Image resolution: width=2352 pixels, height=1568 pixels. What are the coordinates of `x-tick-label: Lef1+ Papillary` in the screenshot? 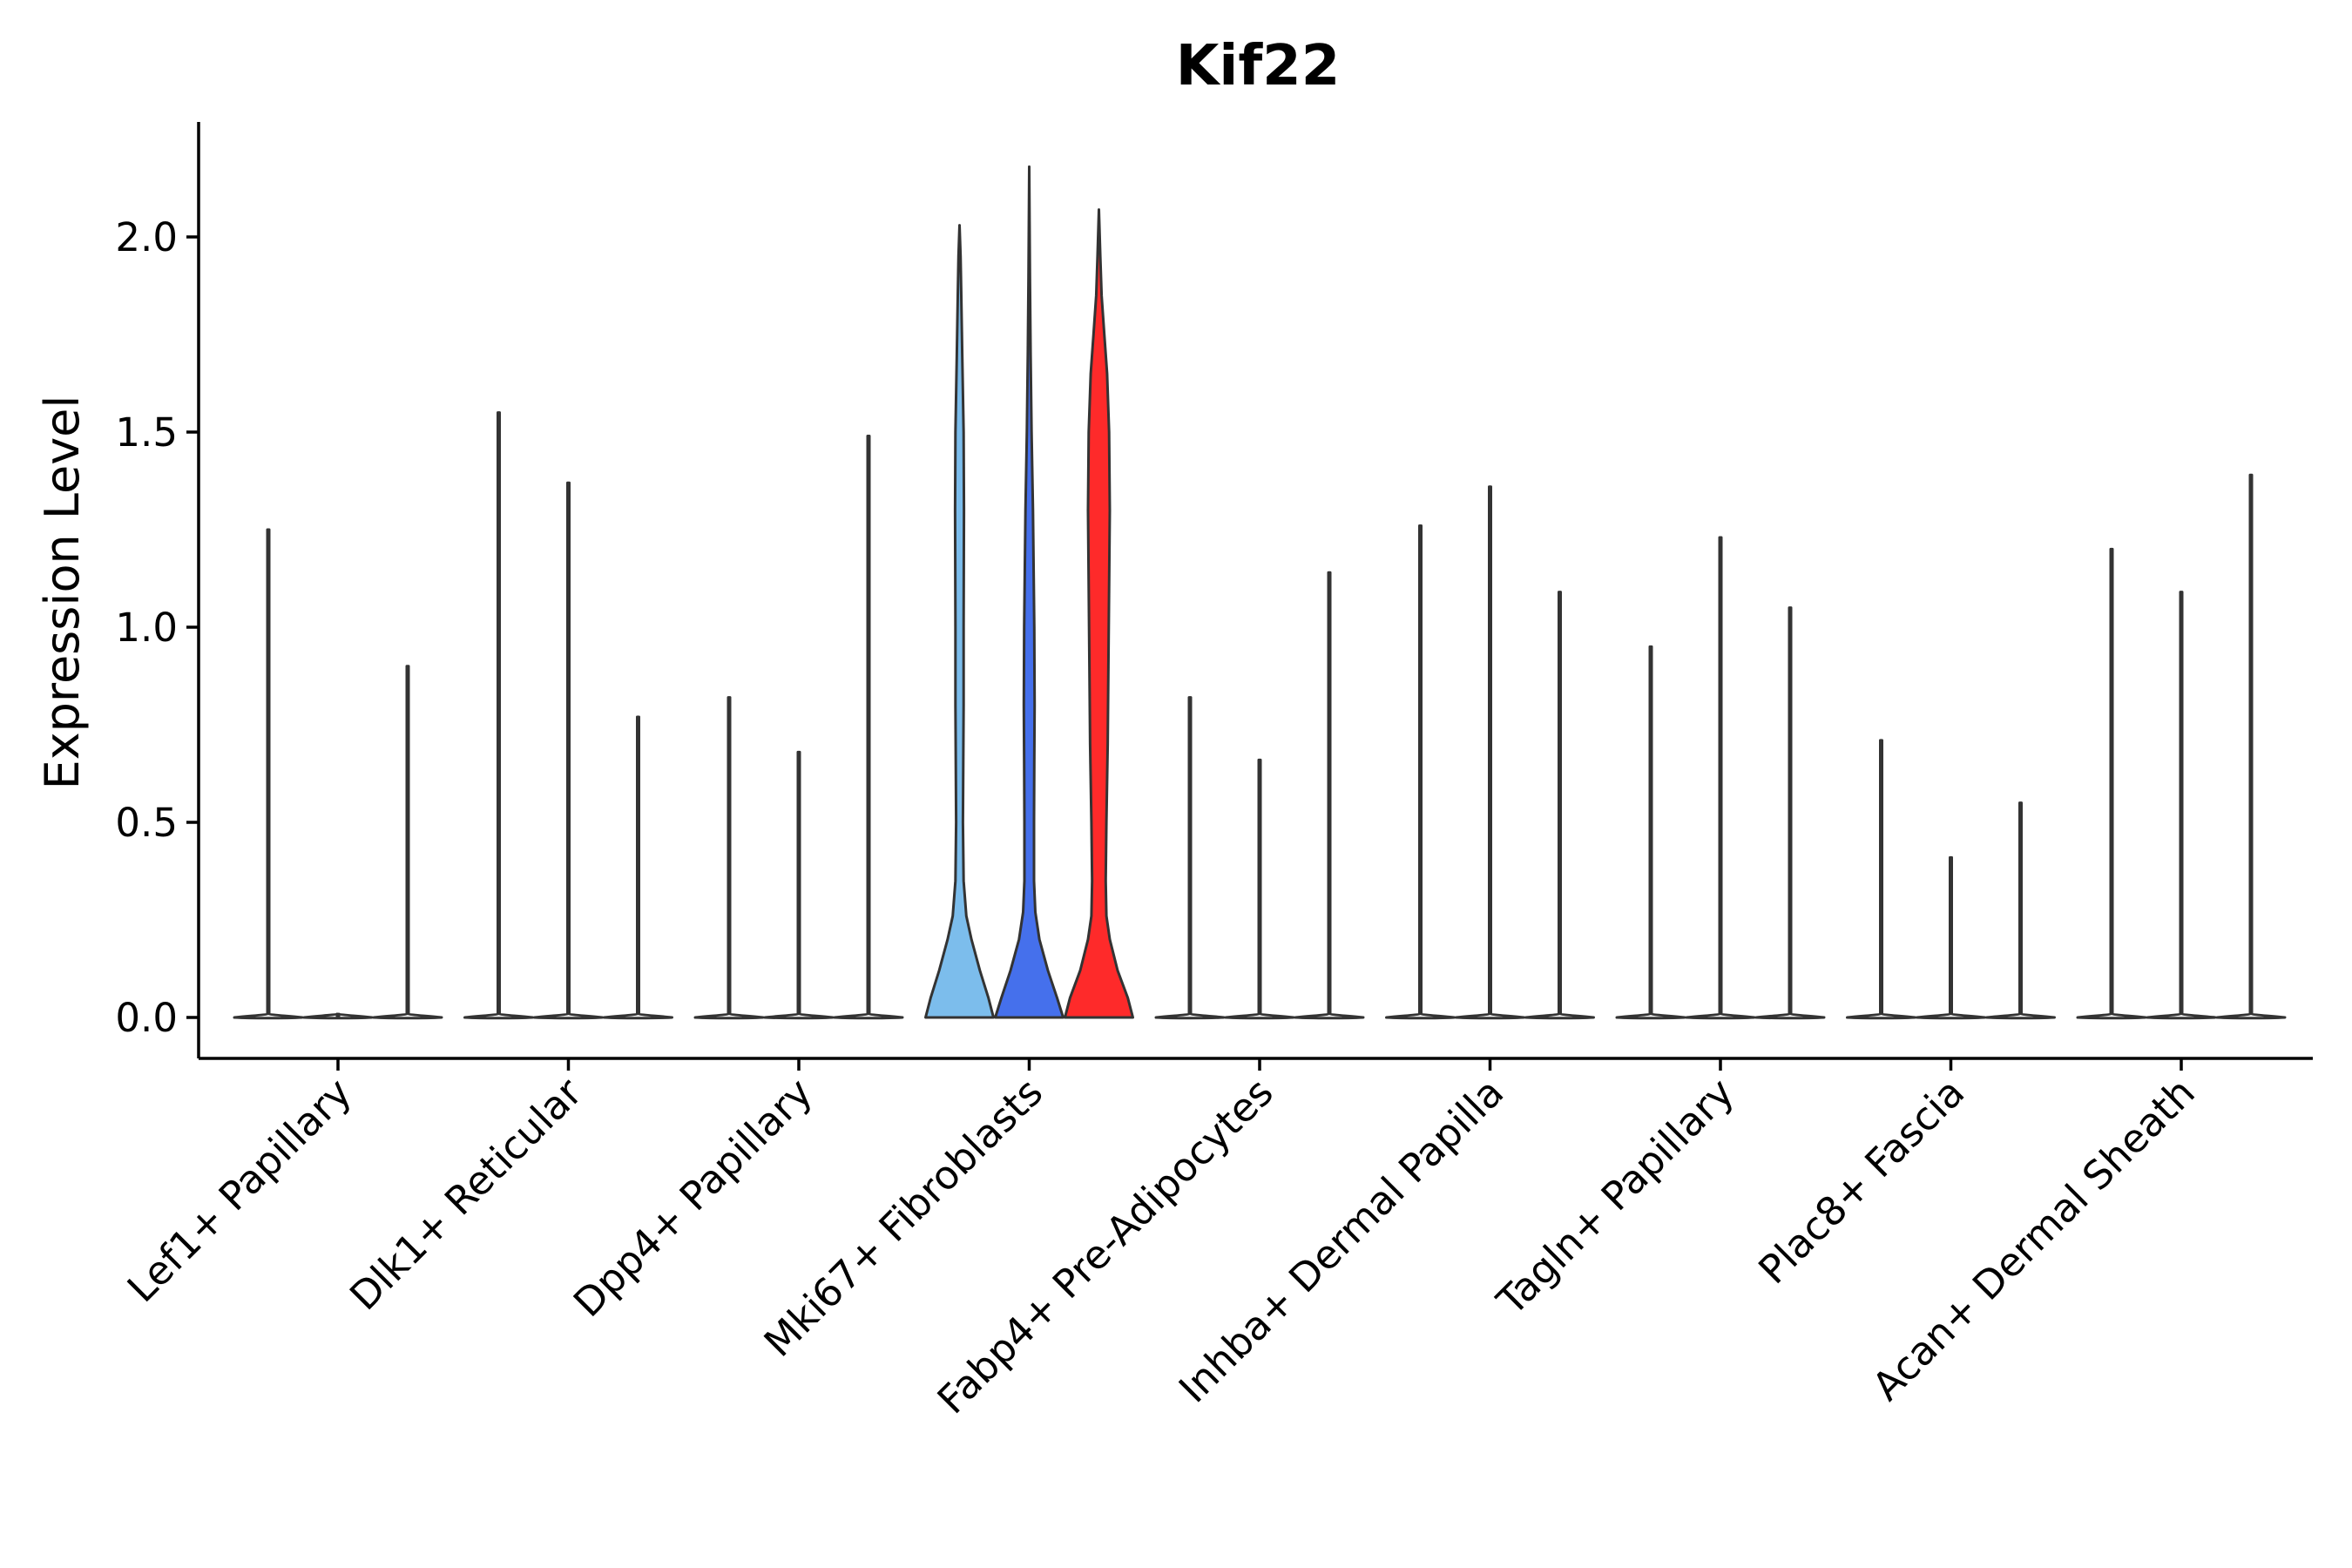 It's located at (240, 1190).